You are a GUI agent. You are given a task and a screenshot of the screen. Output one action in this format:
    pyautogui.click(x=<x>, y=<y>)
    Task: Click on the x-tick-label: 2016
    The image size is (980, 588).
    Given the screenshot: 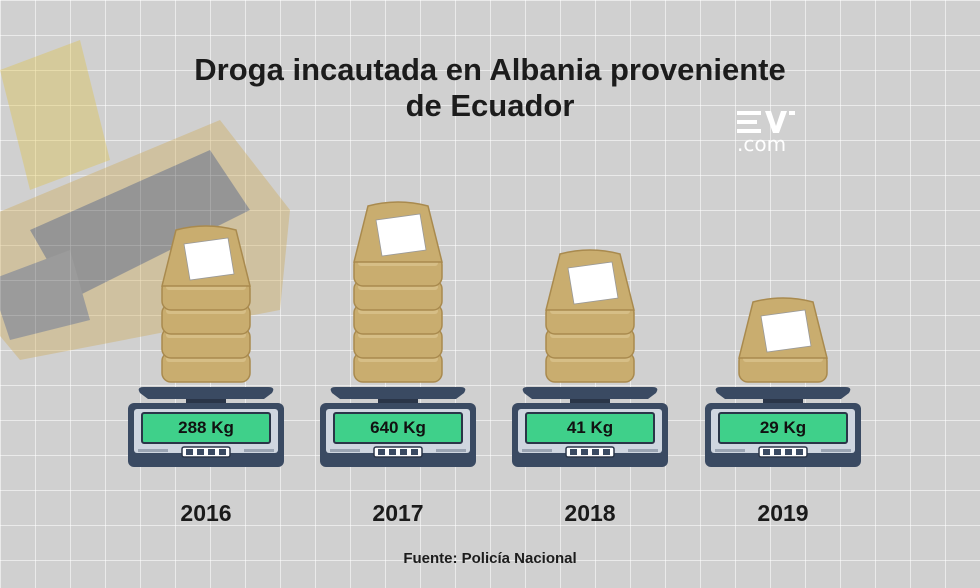 What is the action you would take?
    pyautogui.click(x=206, y=513)
    